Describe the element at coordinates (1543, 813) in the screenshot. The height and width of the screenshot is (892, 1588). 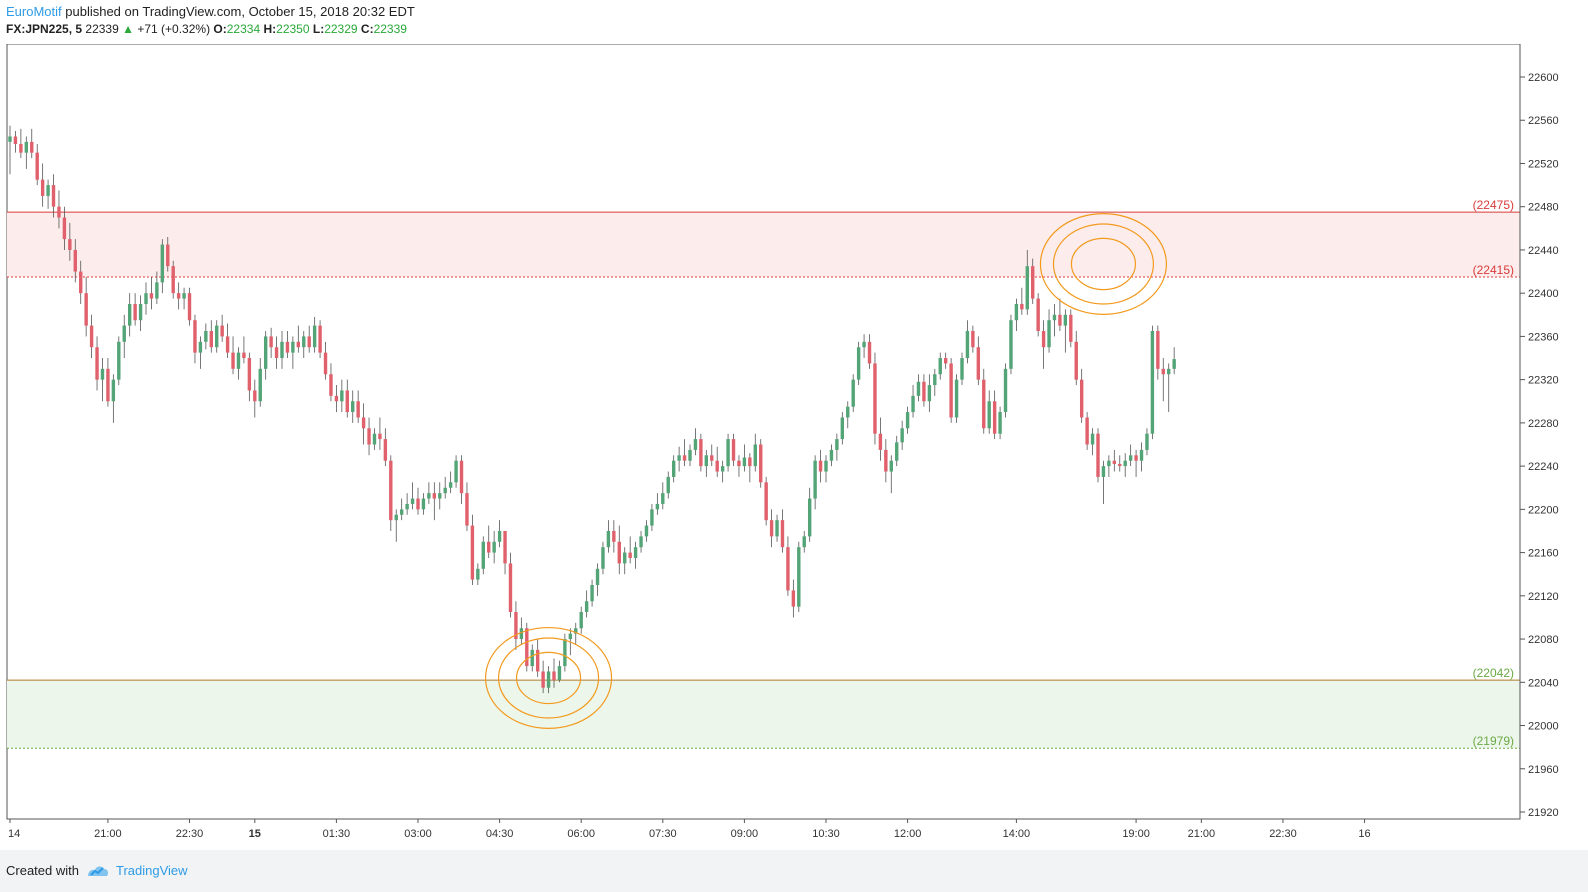
I see `price-tick-label: 21920` at that location.